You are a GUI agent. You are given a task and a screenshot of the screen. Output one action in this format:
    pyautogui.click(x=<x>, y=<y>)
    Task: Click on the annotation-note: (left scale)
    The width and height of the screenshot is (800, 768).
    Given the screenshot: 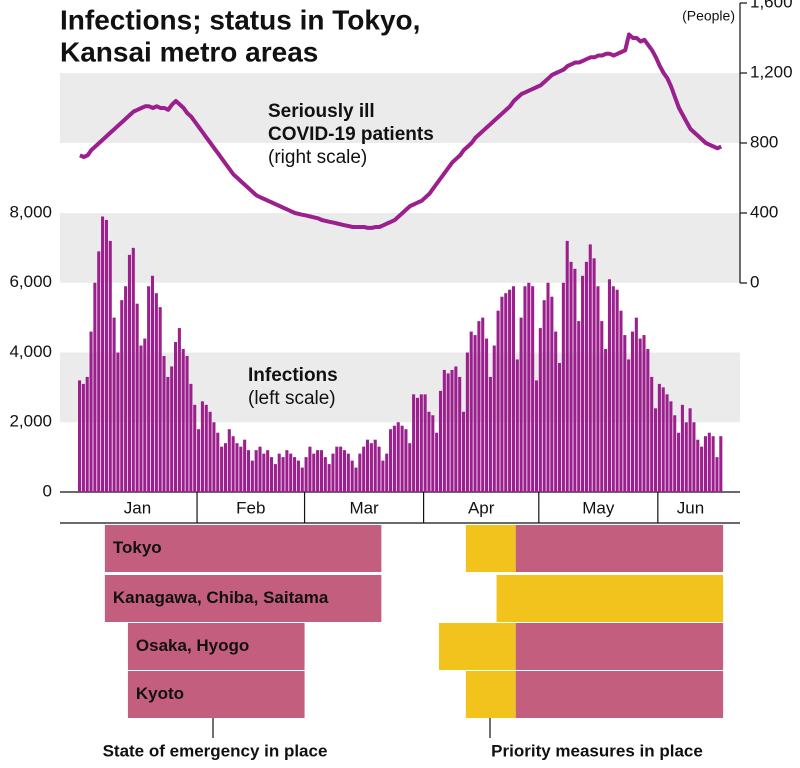 What is the action you would take?
    pyautogui.click(x=292, y=398)
    